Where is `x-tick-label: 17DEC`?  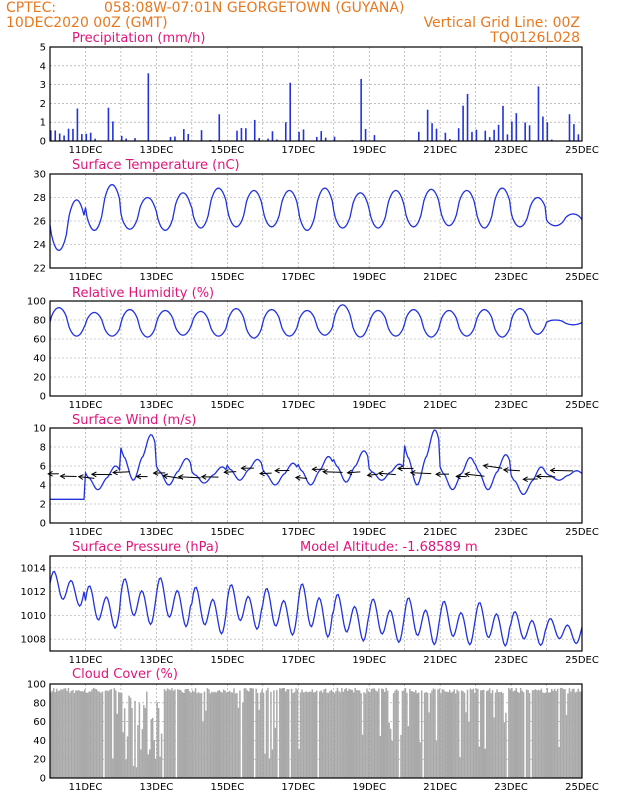 x-tick-label: 17DEC is located at coordinates (298, 532).